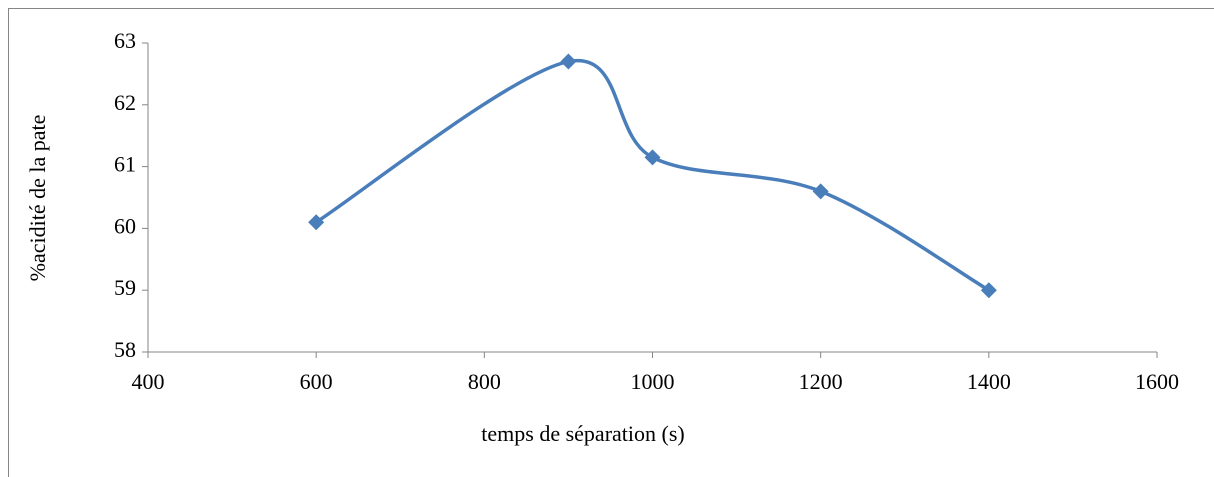 The height and width of the screenshot is (477, 1214). I want to click on y-tick-label: 61, so click(125, 164).